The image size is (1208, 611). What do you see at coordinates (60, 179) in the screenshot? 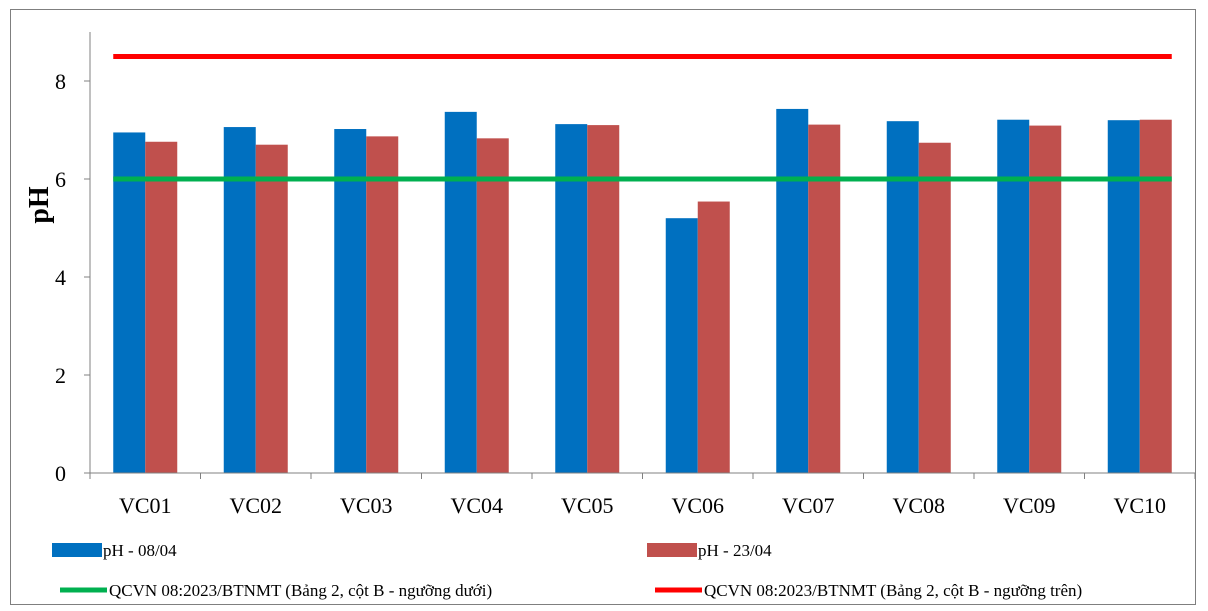
I see `y-tick-label-6: 6` at bounding box center [60, 179].